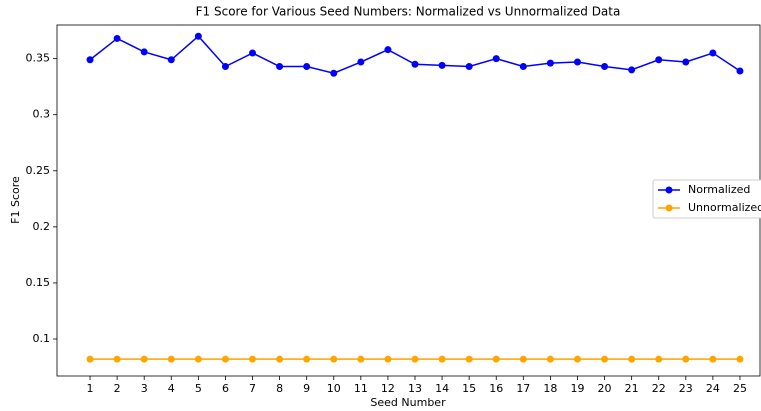 This screenshot has height=411, width=761. I want to click on y-tick-label: 0.3, so click(42, 114).